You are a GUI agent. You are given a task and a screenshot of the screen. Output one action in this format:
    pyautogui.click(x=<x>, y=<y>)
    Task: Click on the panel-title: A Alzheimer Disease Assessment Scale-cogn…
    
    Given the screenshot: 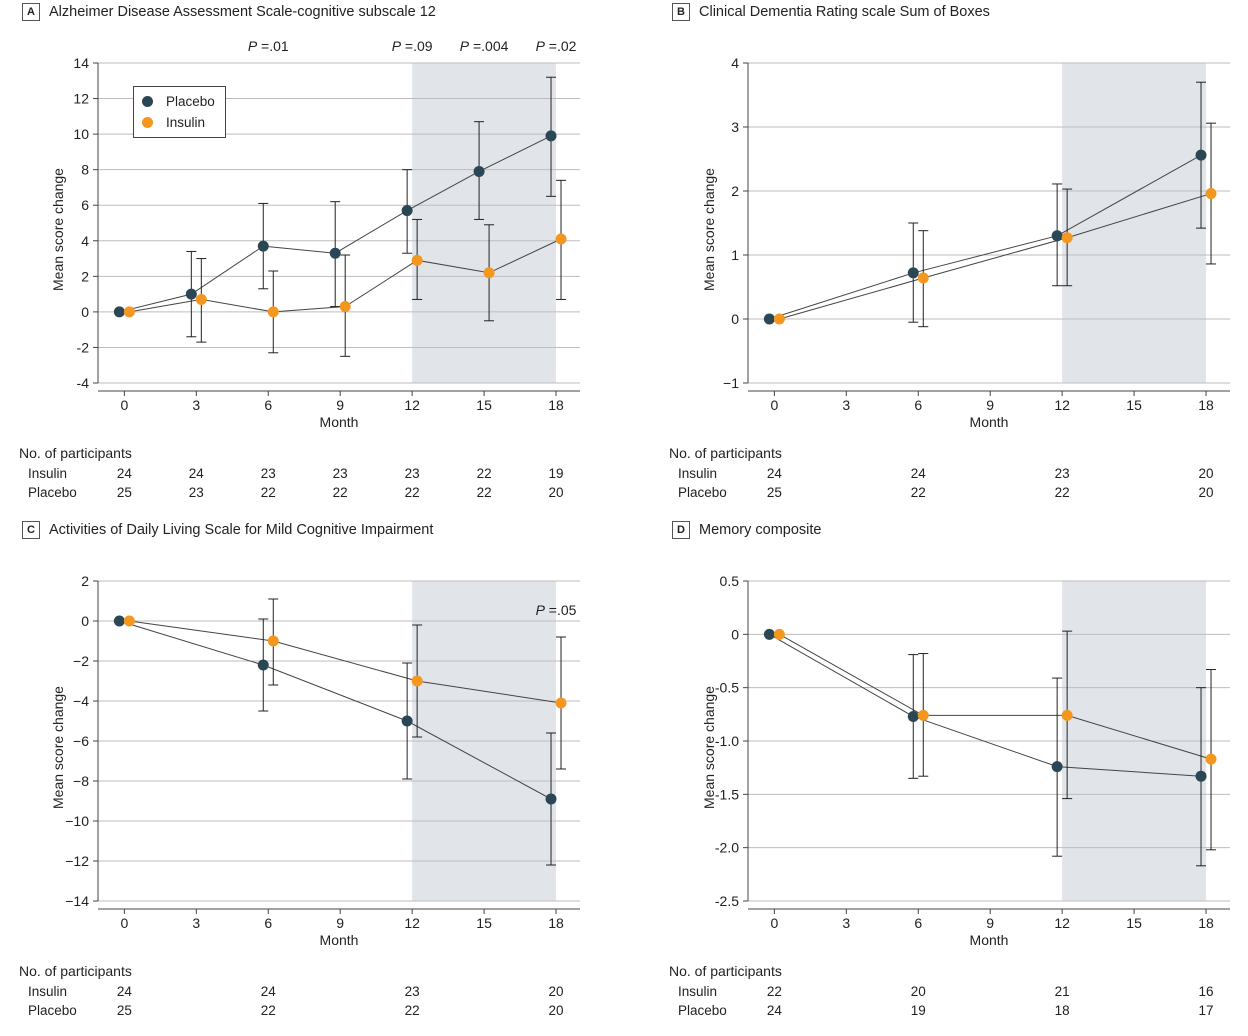 What is the action you would take?
    pyautogui.click(x=229, y=12)
    